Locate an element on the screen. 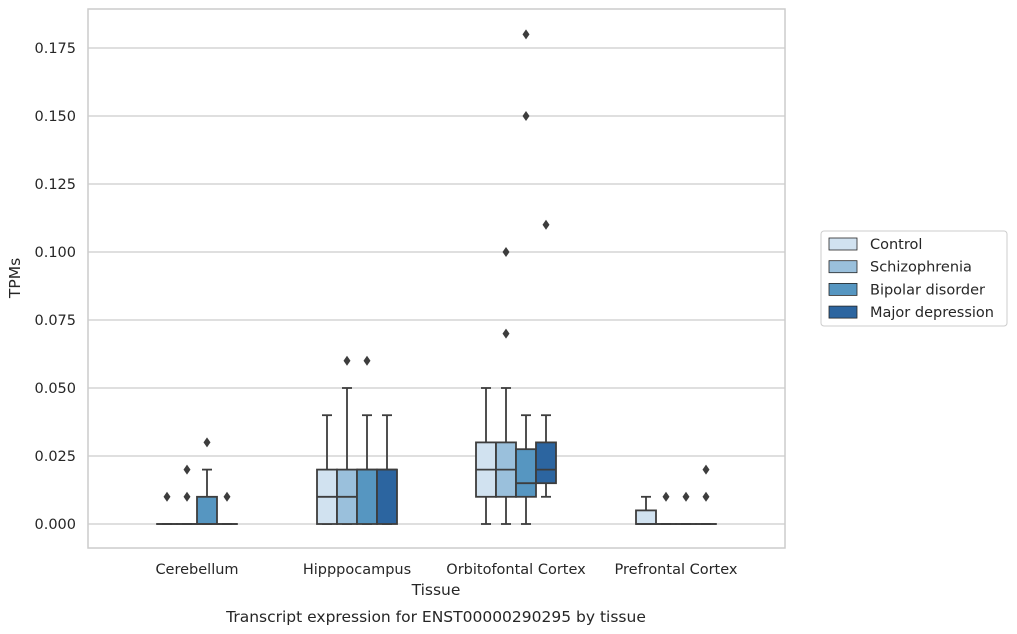  y-tick-label: 0.125 is located at coordinates (55, 185).